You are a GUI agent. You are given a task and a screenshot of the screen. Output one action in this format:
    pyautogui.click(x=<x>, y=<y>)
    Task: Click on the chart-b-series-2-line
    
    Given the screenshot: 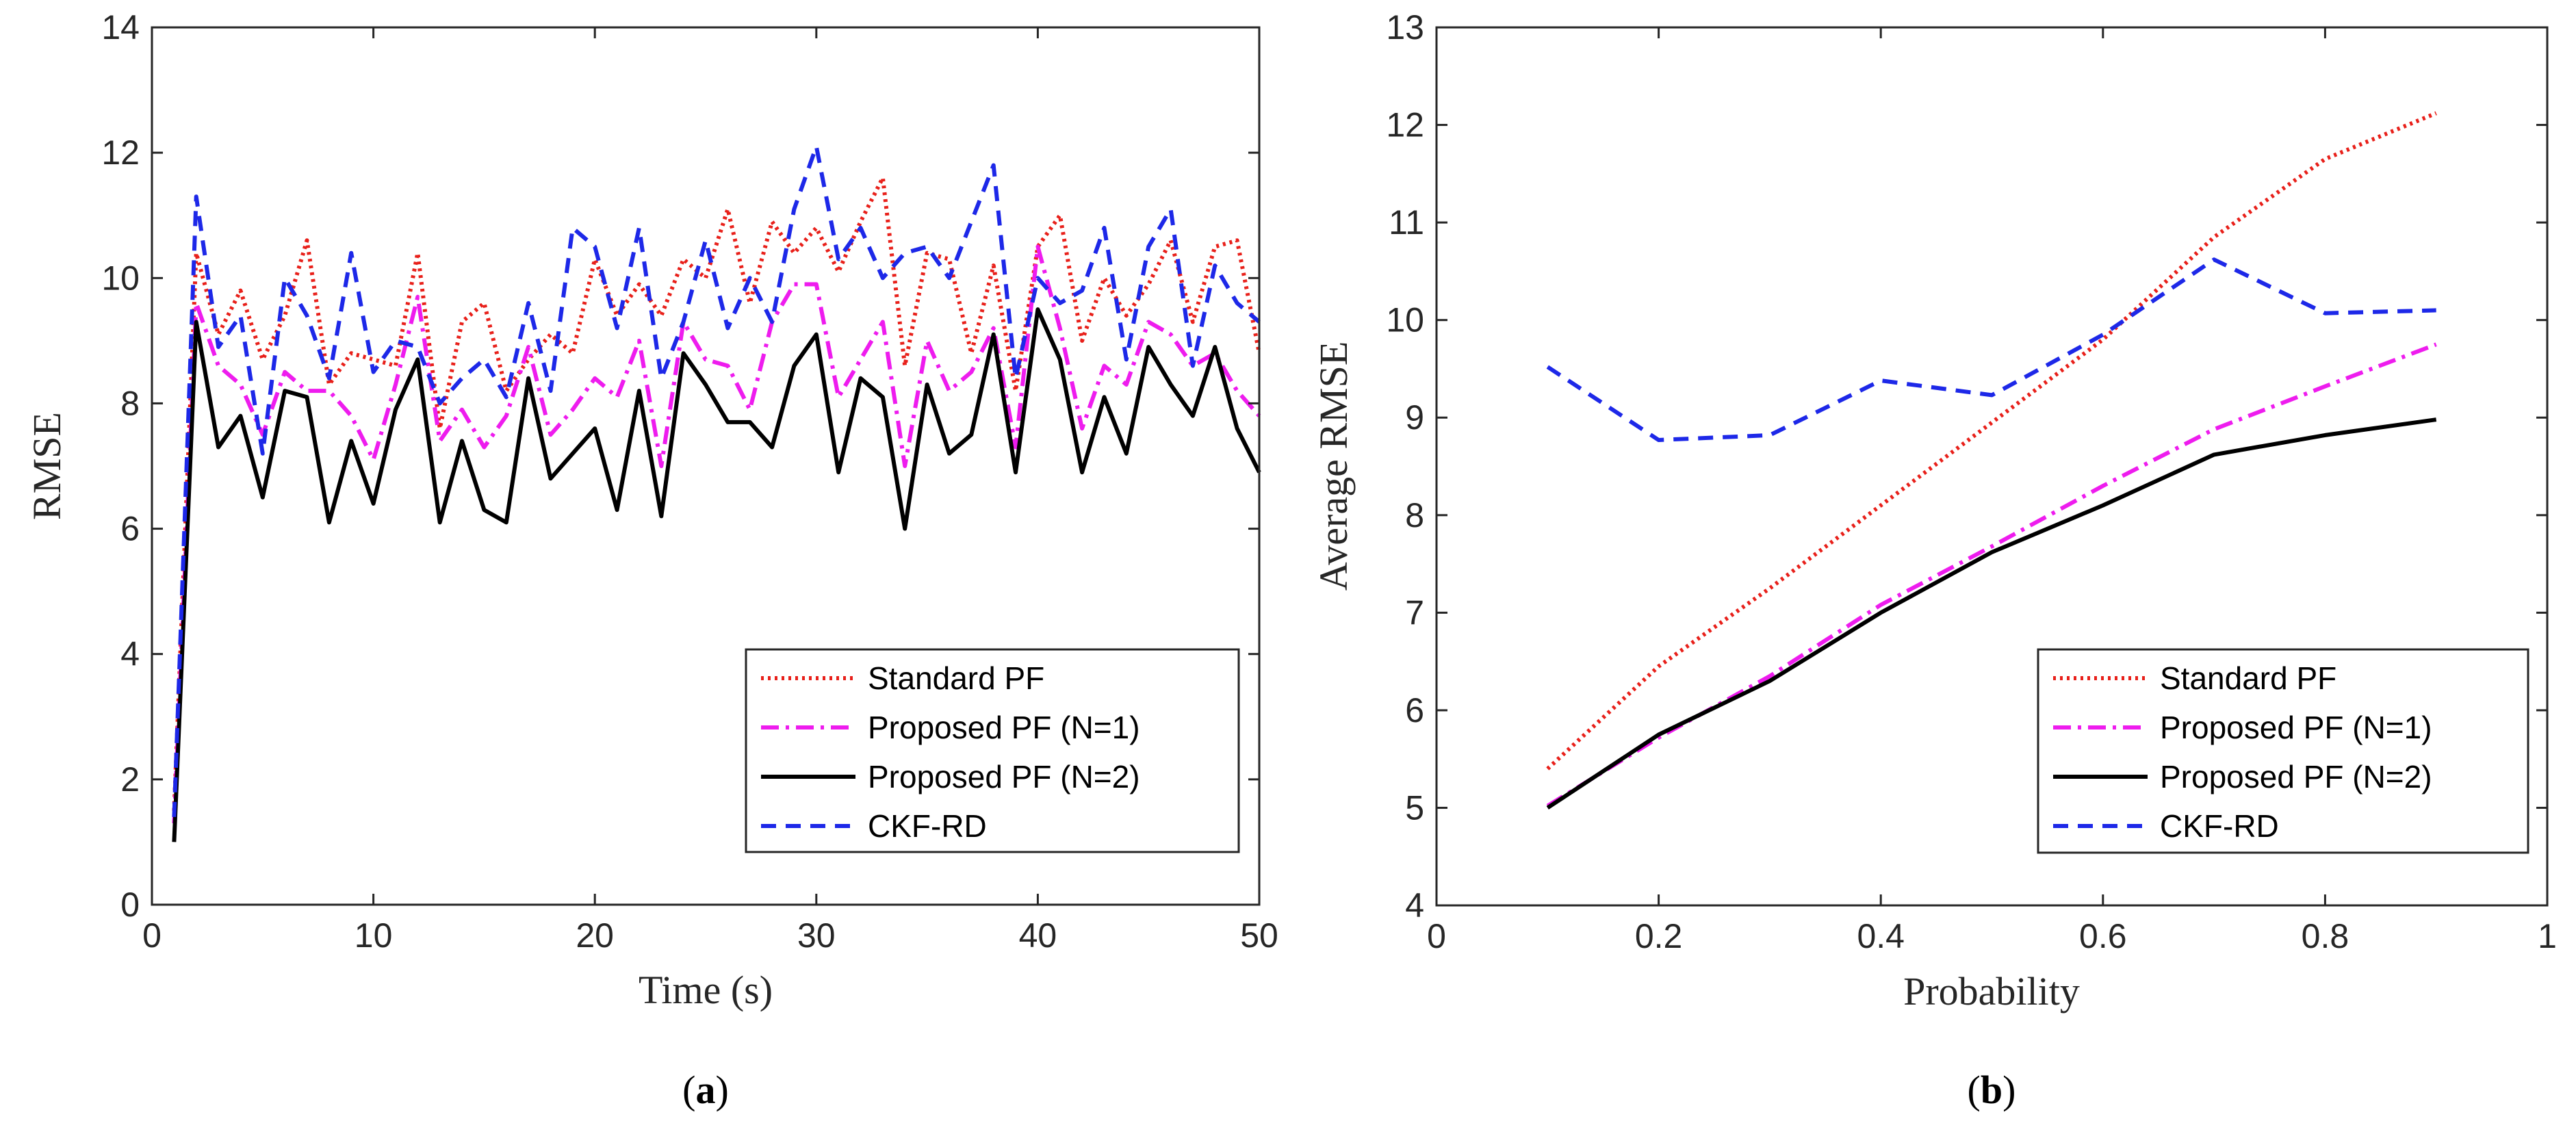 What is the action you would take?
    pyautogui.click(x=1991, y=613)
    